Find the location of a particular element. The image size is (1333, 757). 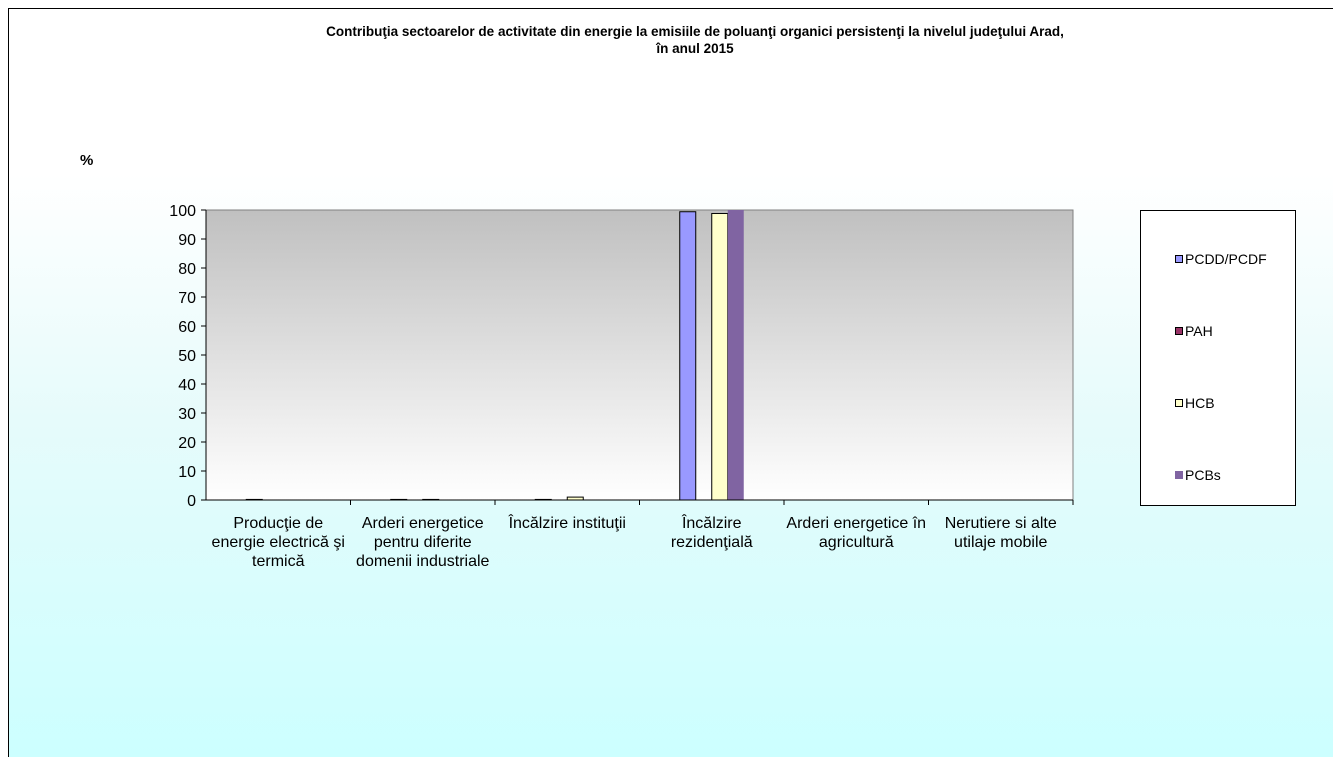

legend-label: PAH is located at coordinates (1199, 331).